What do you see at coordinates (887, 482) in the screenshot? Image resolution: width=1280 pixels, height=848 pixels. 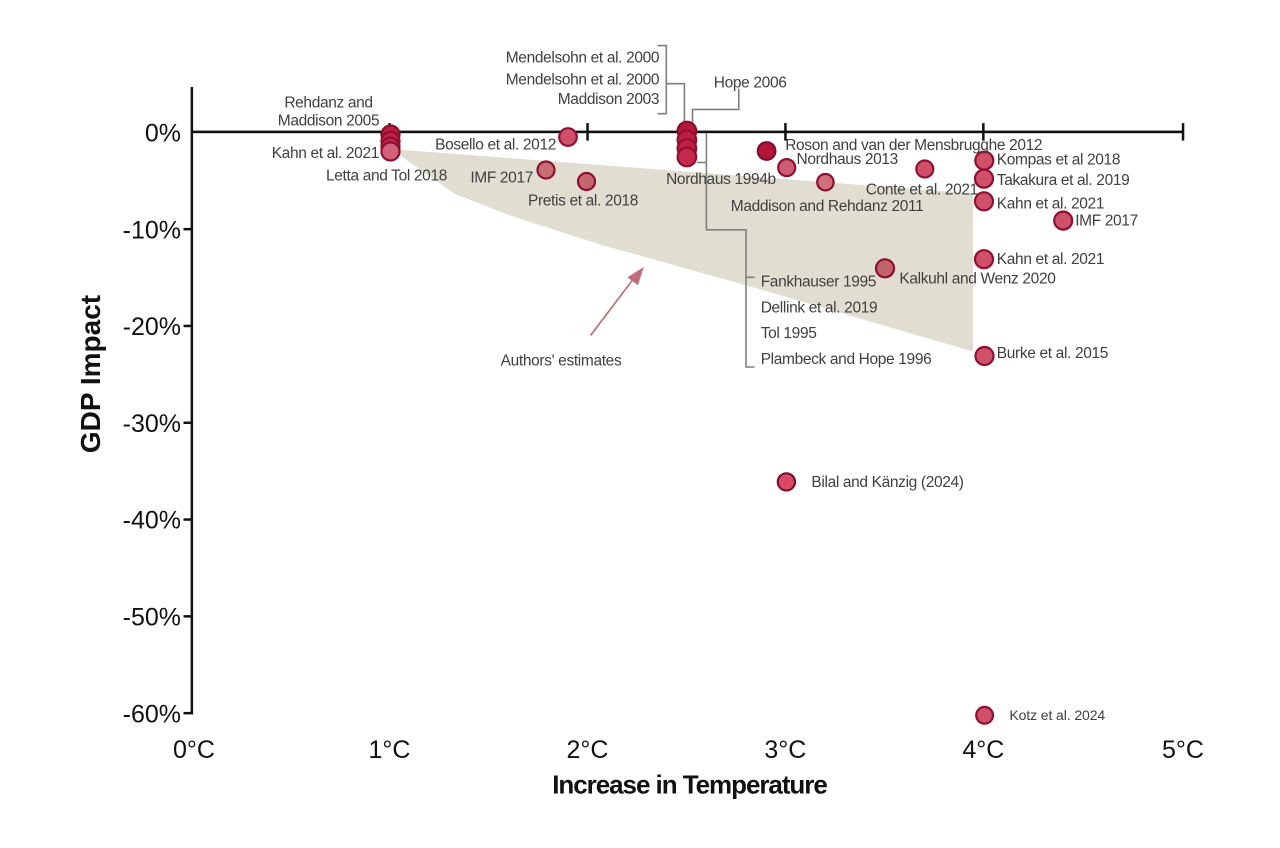 I see `svg-text: Bilal and Känzig (2024)` at bounding box center [887, 482].